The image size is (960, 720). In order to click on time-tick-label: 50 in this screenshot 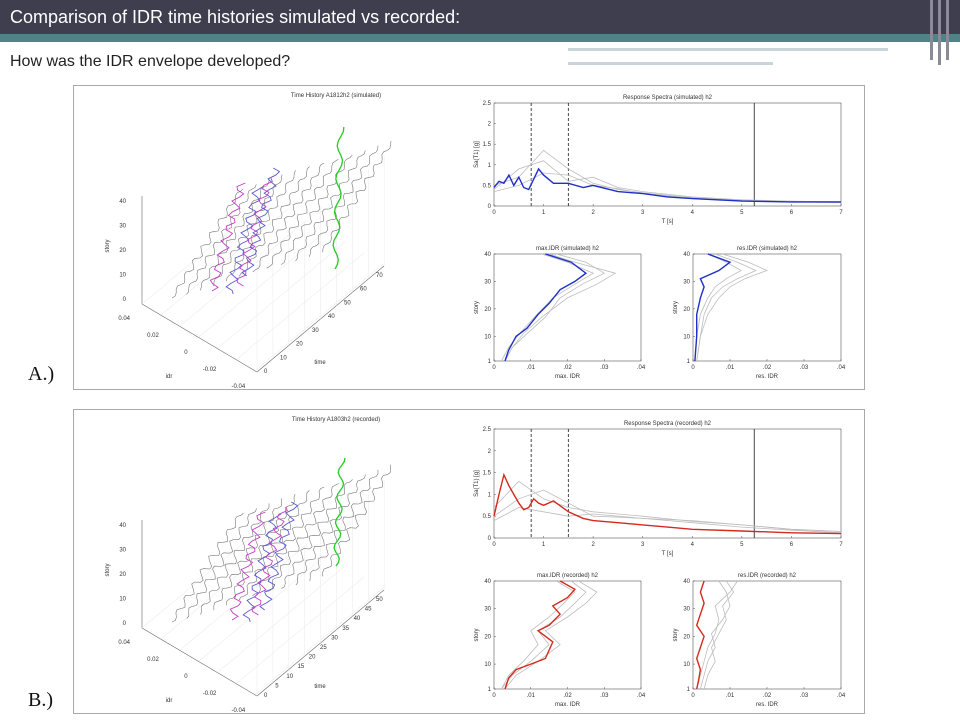, I will do `click(347, 303)`.